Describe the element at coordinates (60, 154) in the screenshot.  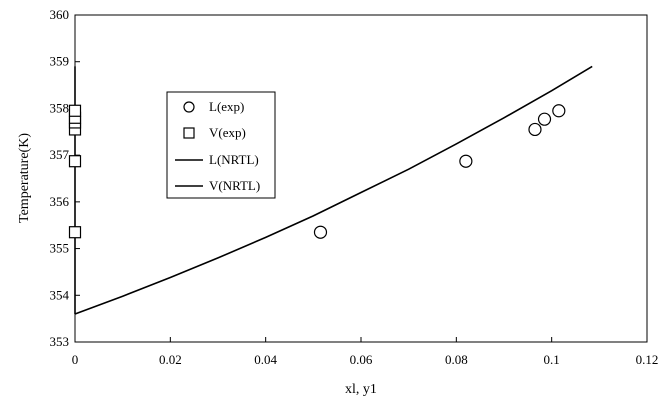
I see `y-tick-label: 357` at that location.